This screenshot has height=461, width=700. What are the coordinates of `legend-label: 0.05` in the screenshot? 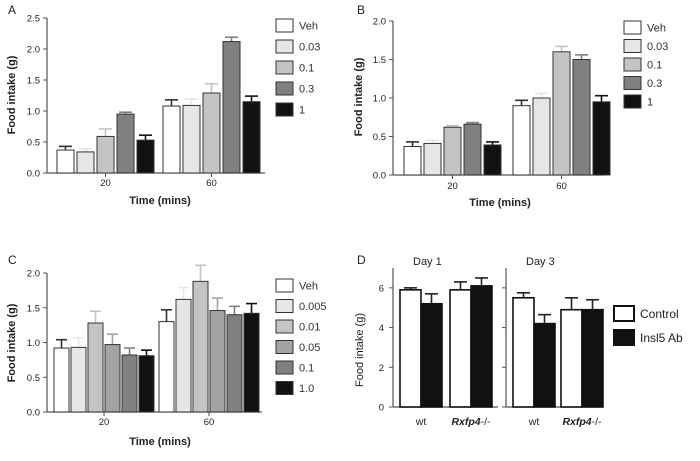 It's located at (309, 348).